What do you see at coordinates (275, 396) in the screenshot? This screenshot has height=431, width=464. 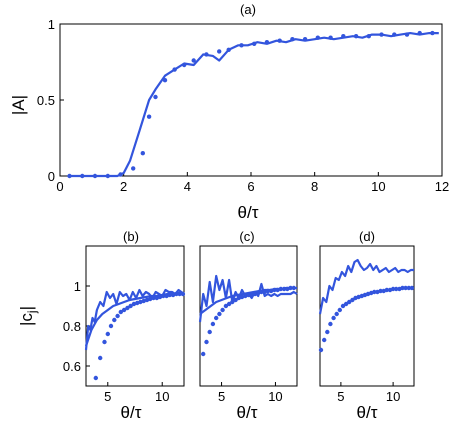 I see `panel-c-xtick-label: 10` at bounding box center [275, 396].